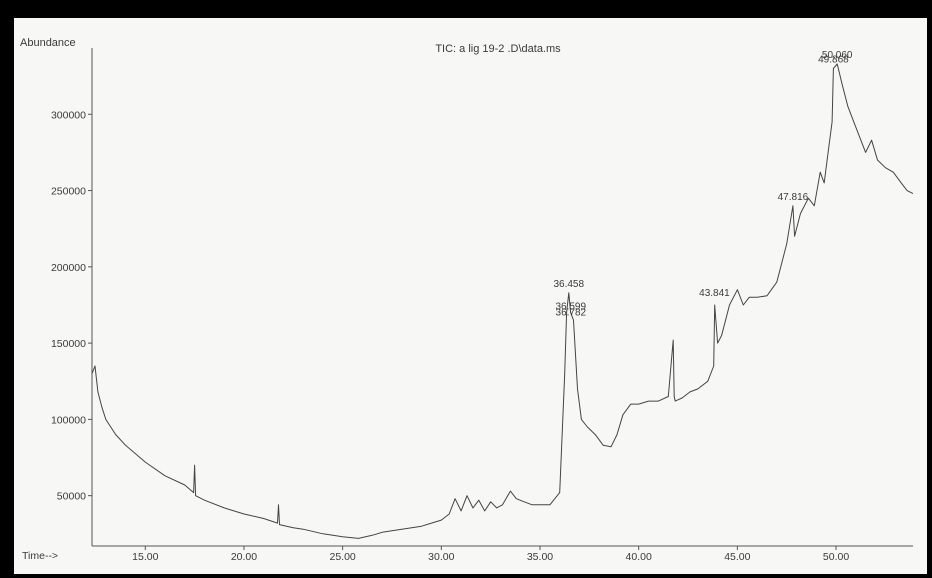 The width and height of the screenshot is (932, 578). Describe the element at coordinates (68, 115) in the screenshot. I see `y-tick-label: 300000` at that location.